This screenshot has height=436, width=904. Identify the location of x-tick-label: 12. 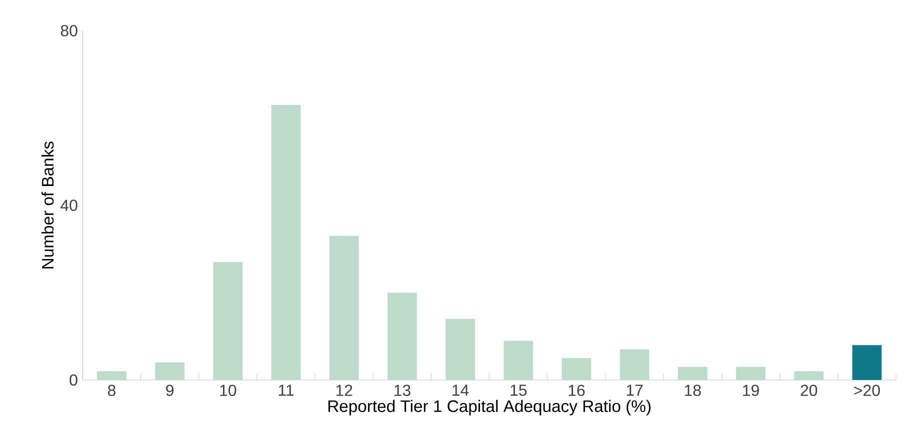
(344, 390).